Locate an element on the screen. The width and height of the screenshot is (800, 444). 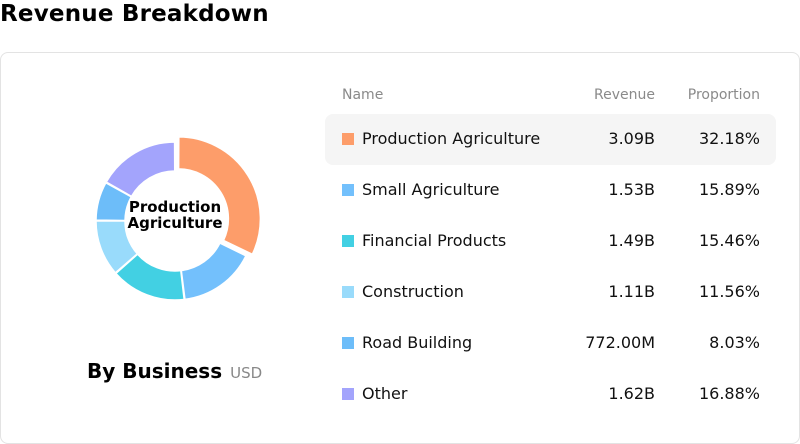
row-proportion: 15.89% is located at coordinates (729, 189).